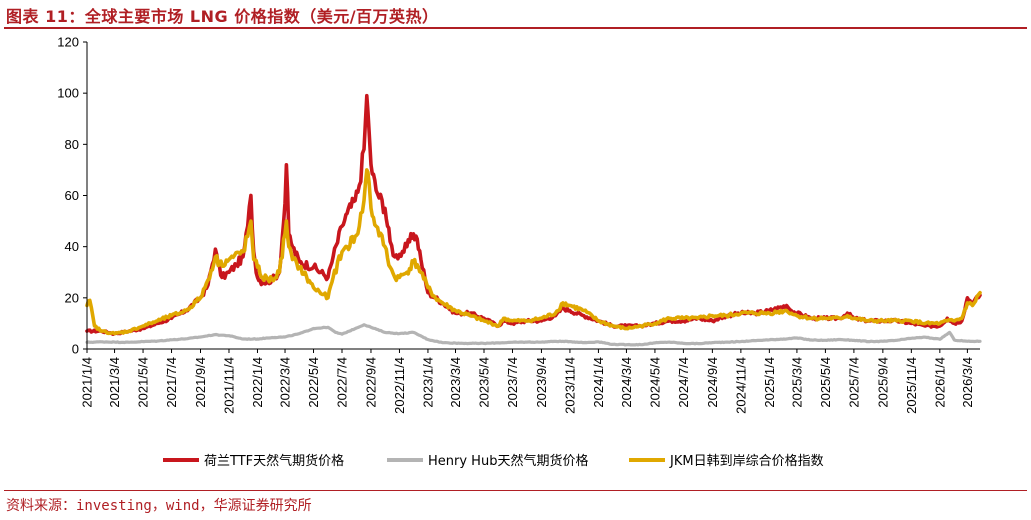 The width and height of the screenshot is (1031, 520). I want to click on x-tick-label: 2024/11/4, so click(740, 385).